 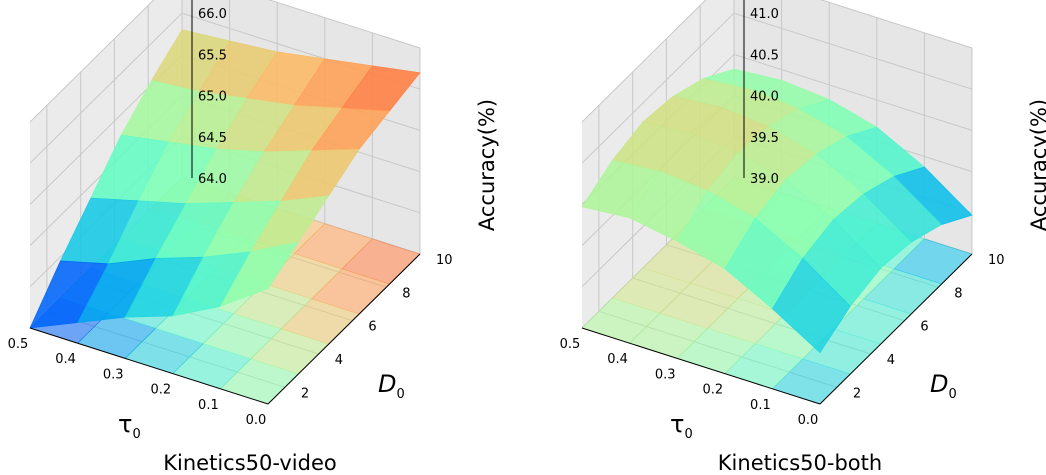 I want to click on z-tick-label: 39.0, so click(x=764, y=179).